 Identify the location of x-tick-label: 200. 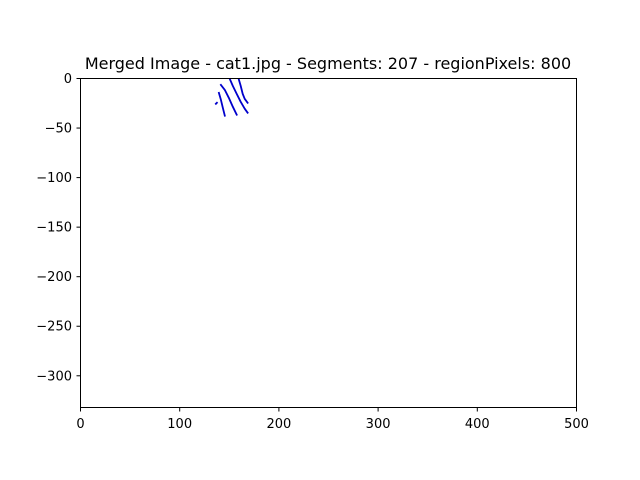
(278, 424).